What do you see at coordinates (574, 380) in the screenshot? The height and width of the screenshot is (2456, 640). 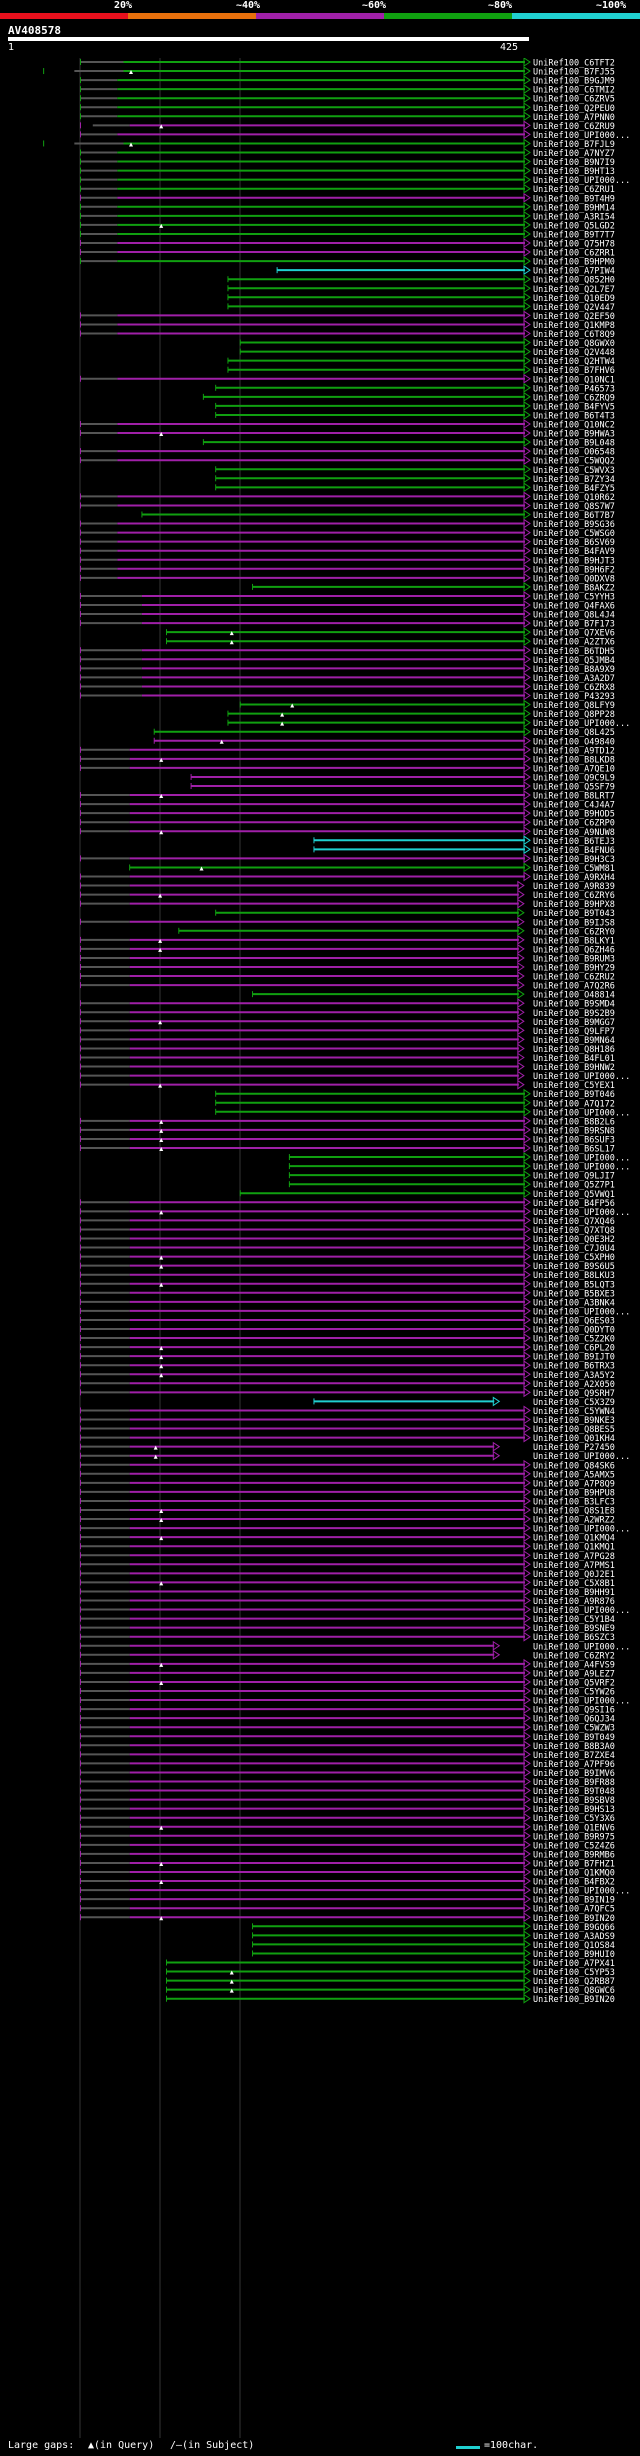 I see `hit-label: UniRef100_Q10NC1` at bounding box center [574, 380].